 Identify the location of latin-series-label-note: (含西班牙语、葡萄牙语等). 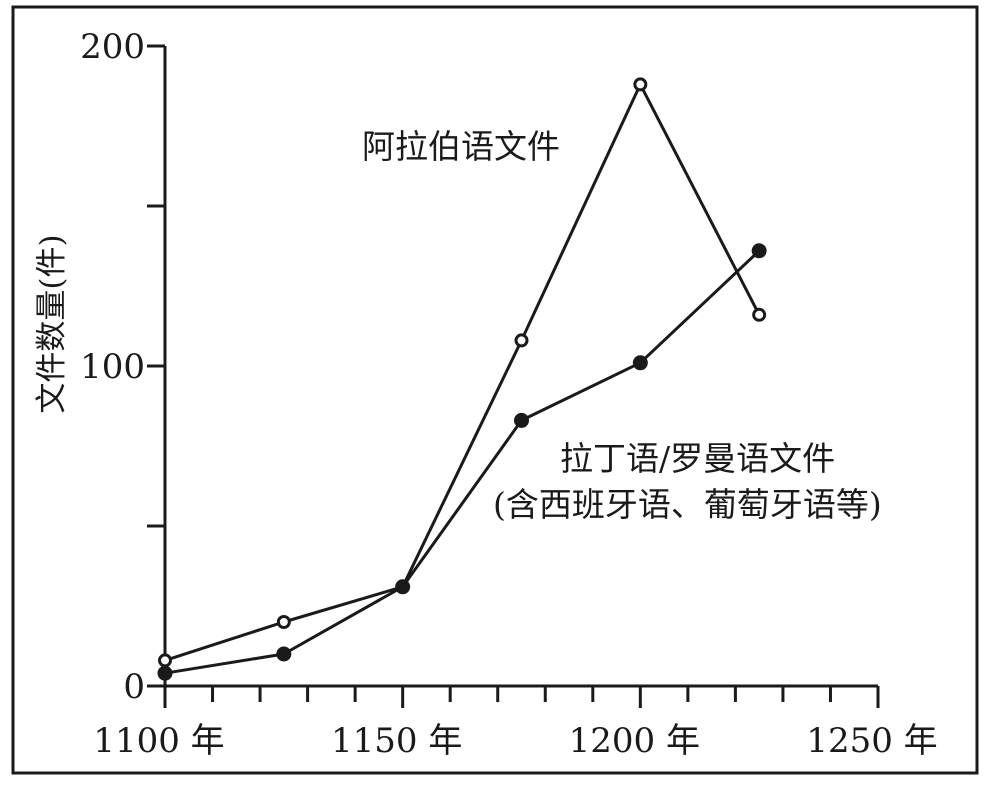
(687, 504).